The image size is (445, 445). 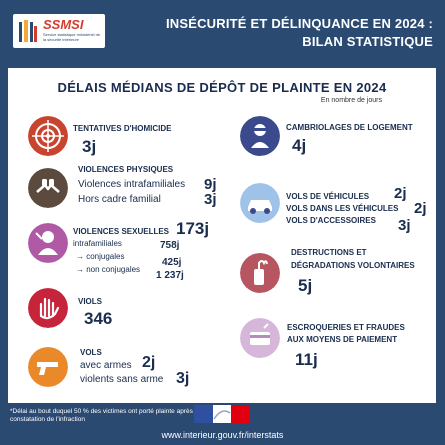 What do you see at coordinates (106, 365) in the screenshot?
I see `theft-armed-label: avec armes` at bounding box center [106, 365].